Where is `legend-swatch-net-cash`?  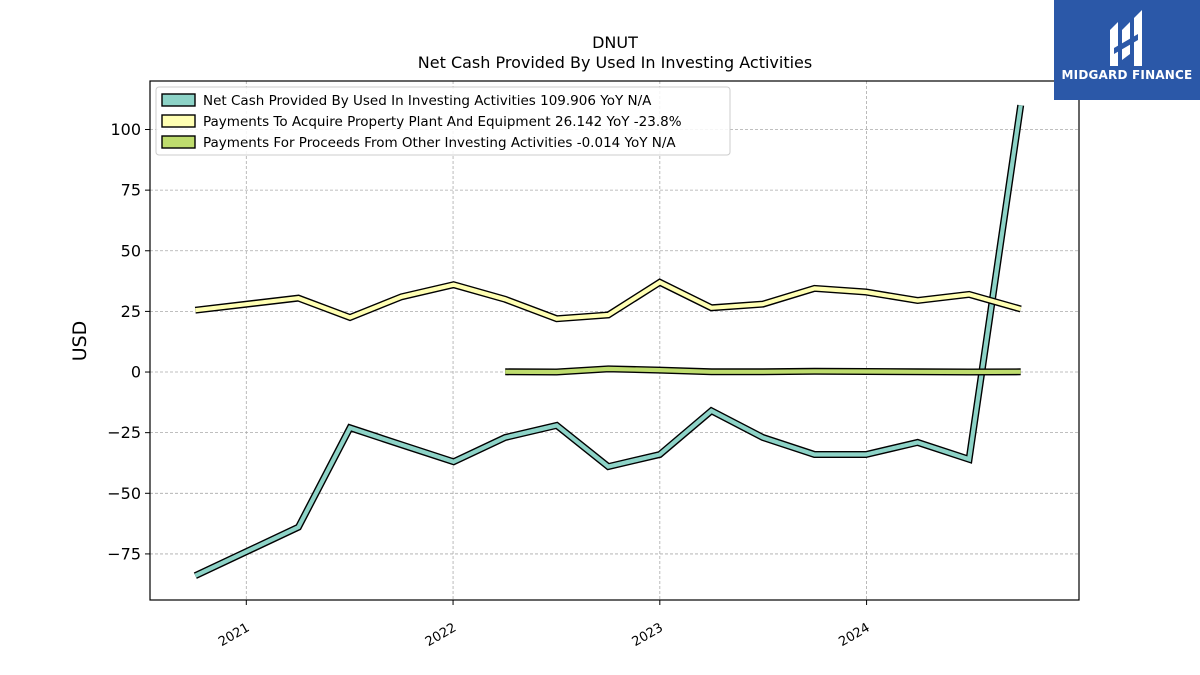
legend-swatch-net-cash is located at coordinates (178, 100).